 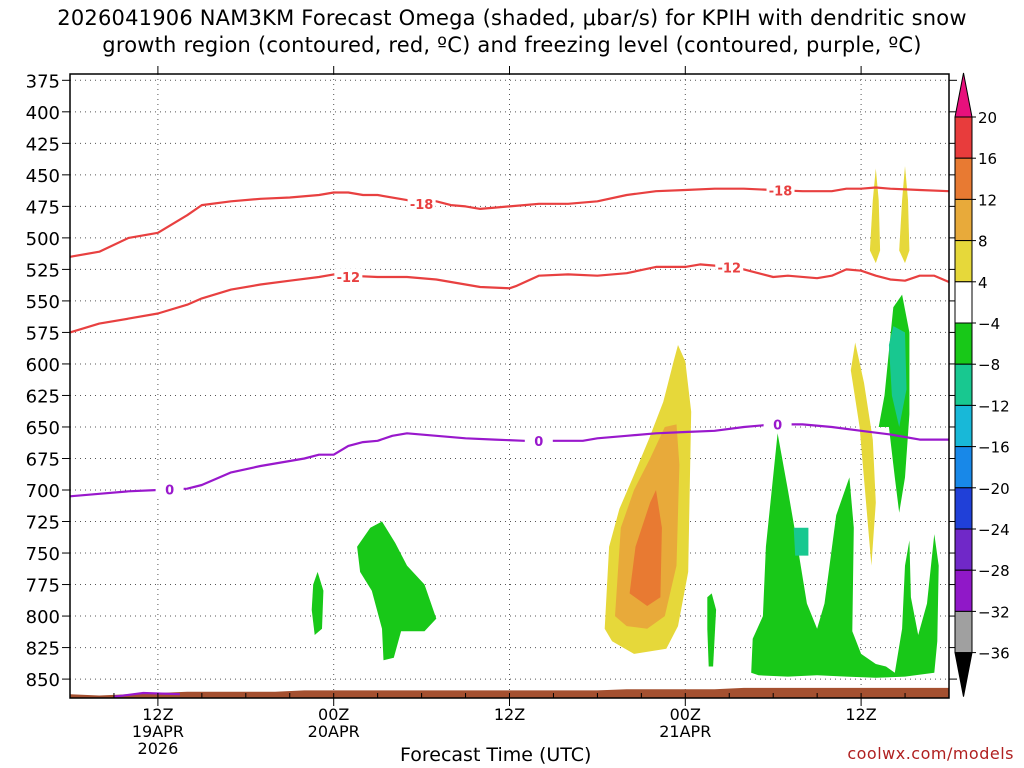 I want to click on y-tick-label-675: 675, so click(x=43, y=459).